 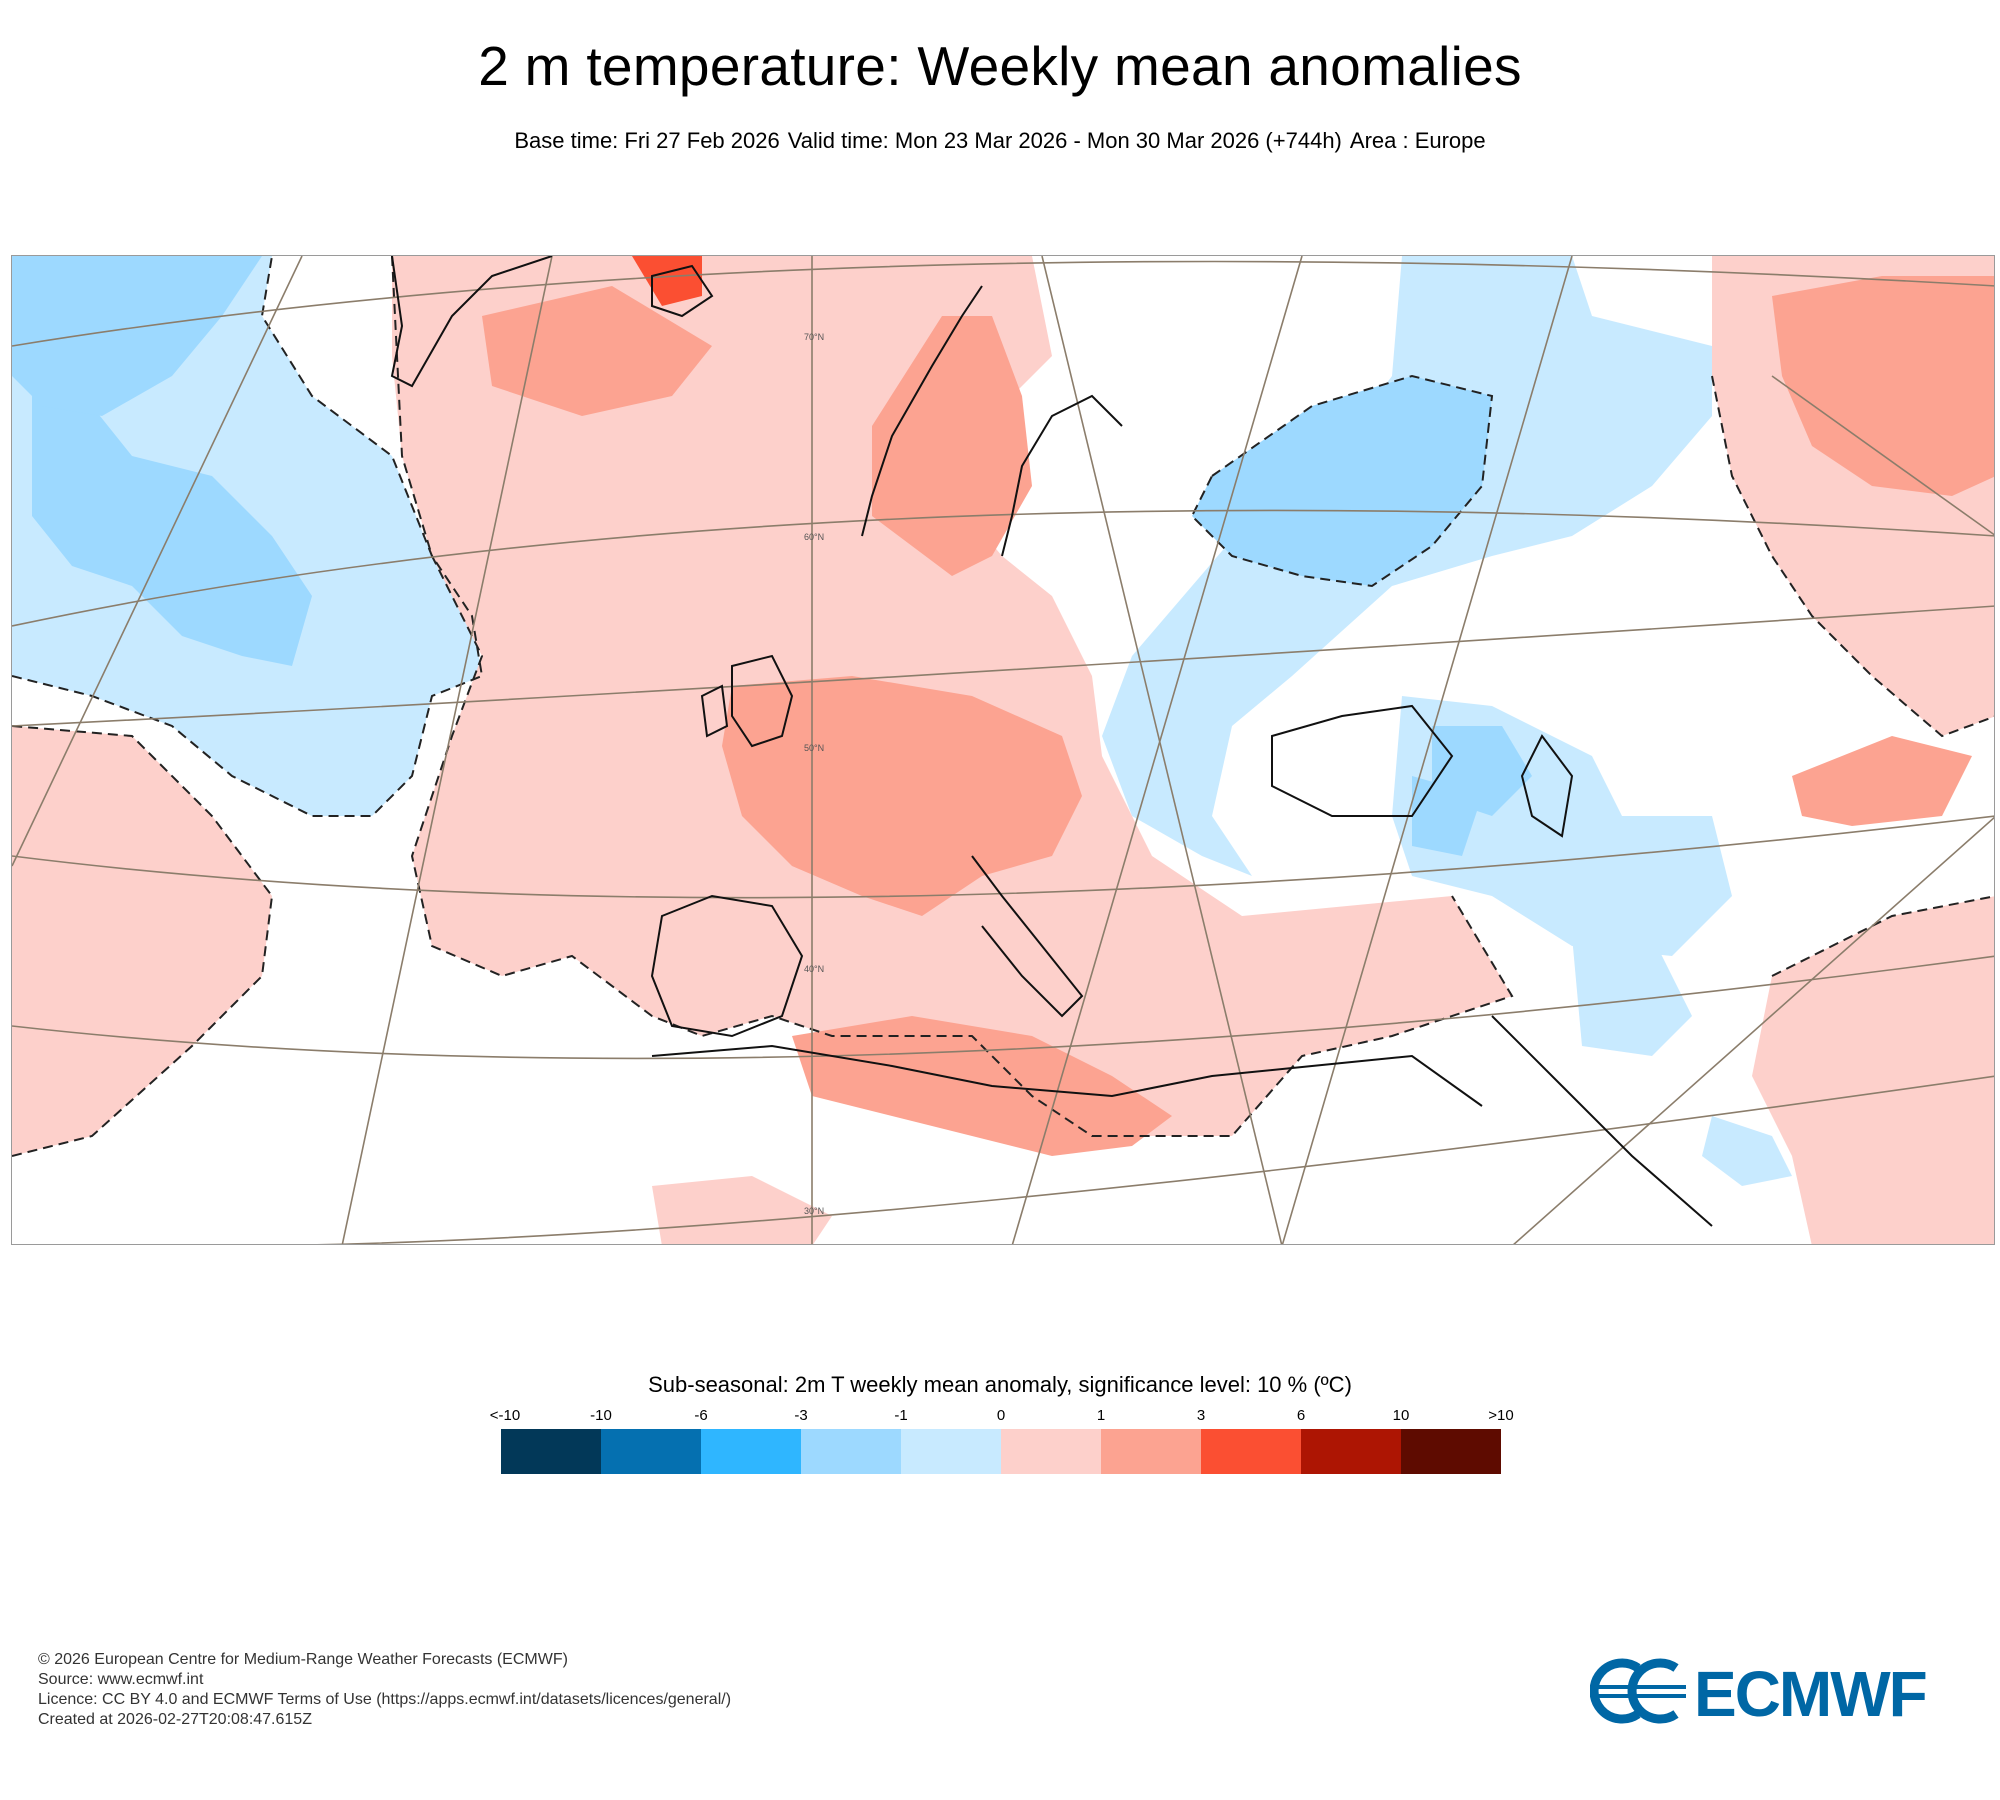 What do you see at coordinates (1101, 1415) in the screenshot?
I see `legend-tick: 1` at bounding box center [1101, 1415].